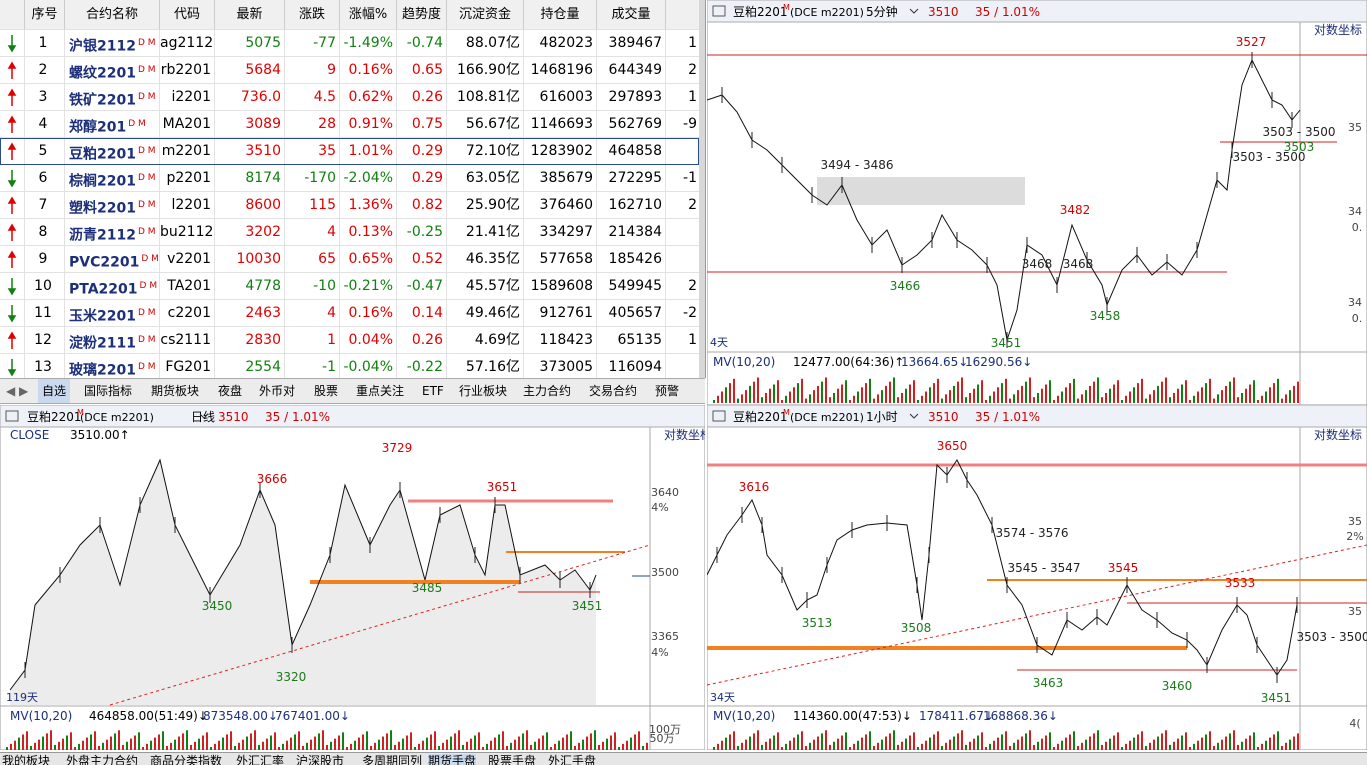 The width and height of the screenshot is (1367, 765). I want to click on series-label: CLOSE, so click(29, 435).